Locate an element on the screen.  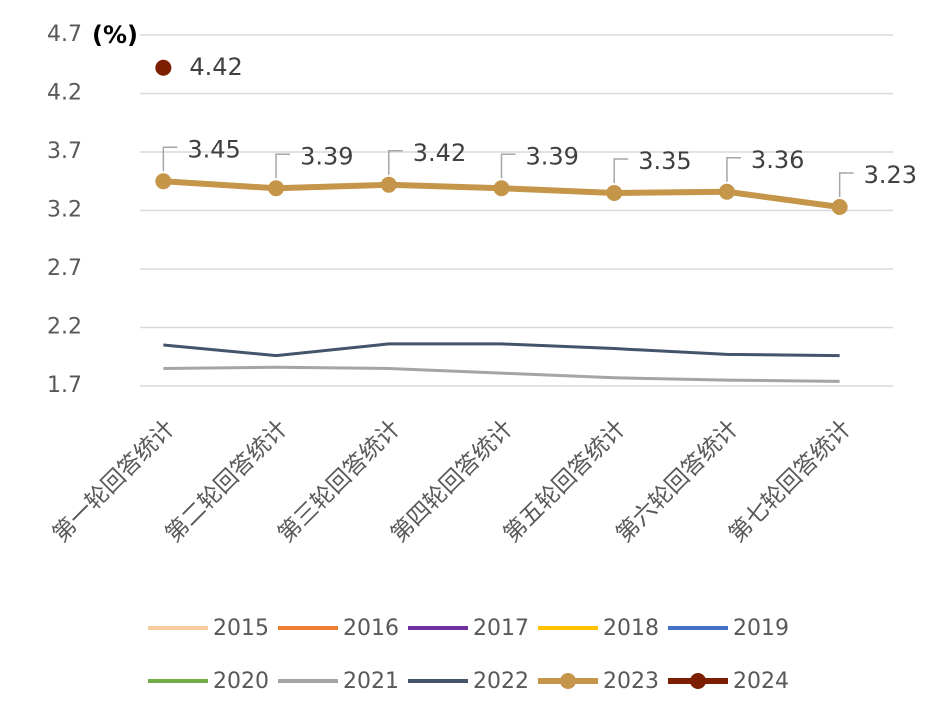
legend-item: 2017 is located at coordinates (468, 628).